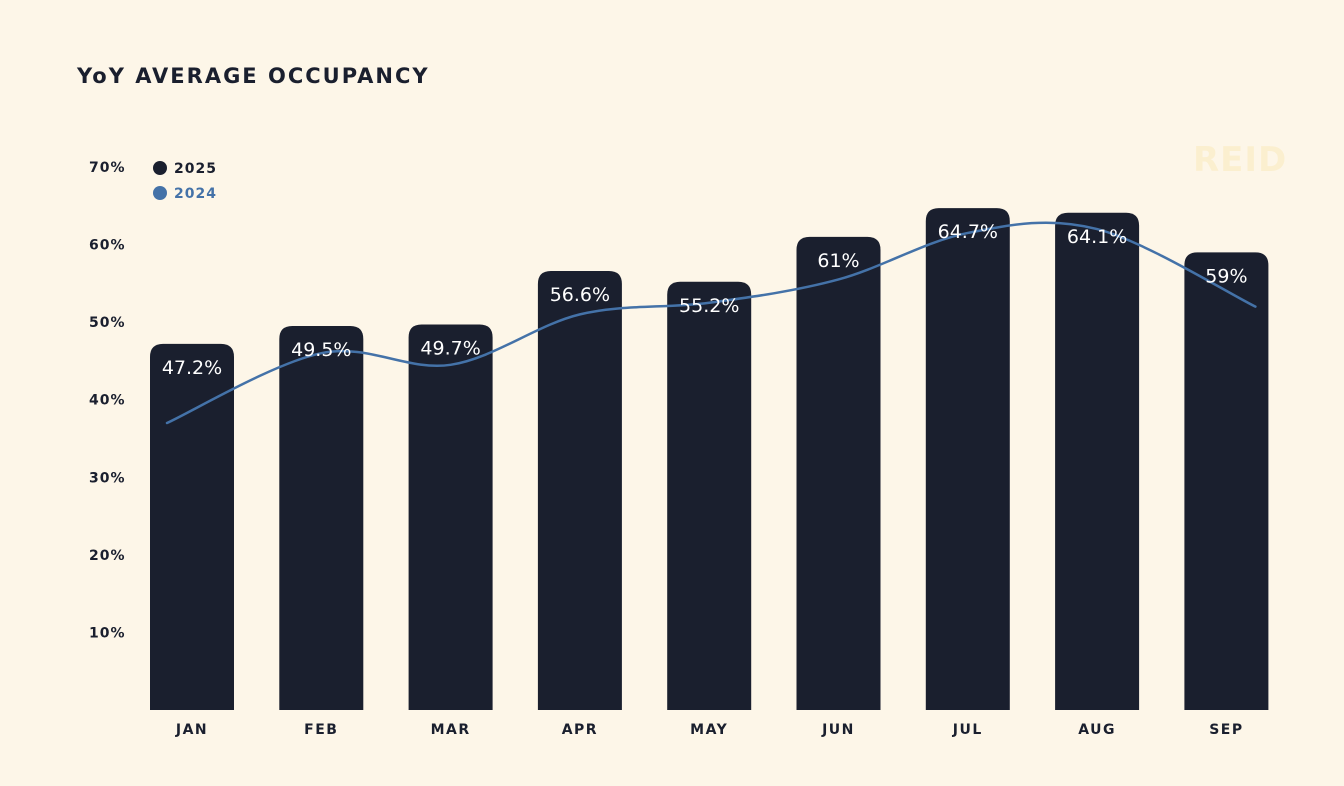 This screenshot has width=1344, height=786. What do you see at coordinates (107, 246) in the screenshot?
I see `y-tick-label: 60%` at bounding box center [107, 246].